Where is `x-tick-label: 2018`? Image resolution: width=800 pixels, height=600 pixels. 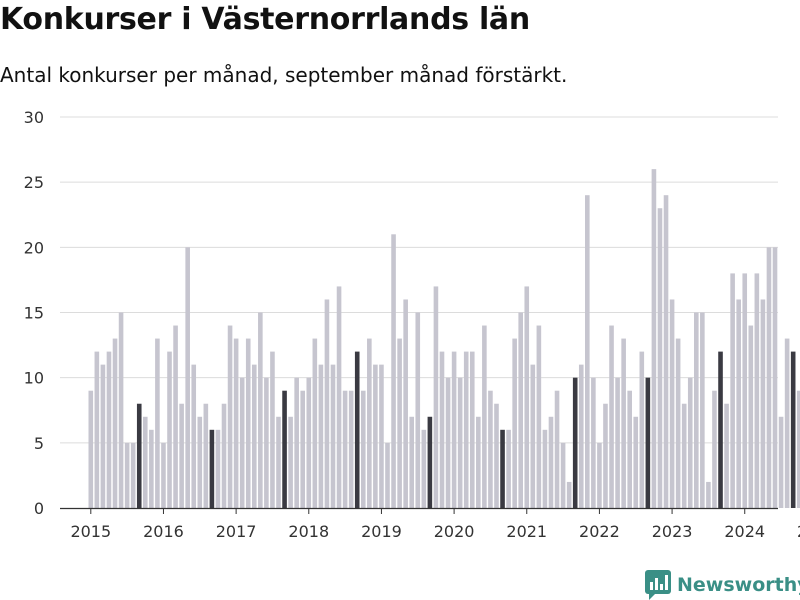 x-tick-label: 2018 is located at coordinates (308, 531).